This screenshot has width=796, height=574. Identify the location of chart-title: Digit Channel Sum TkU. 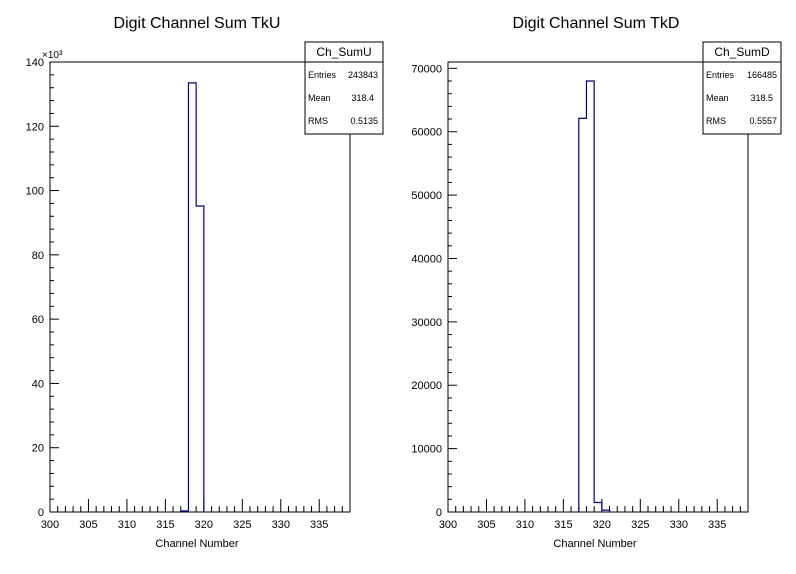
(197, 23).